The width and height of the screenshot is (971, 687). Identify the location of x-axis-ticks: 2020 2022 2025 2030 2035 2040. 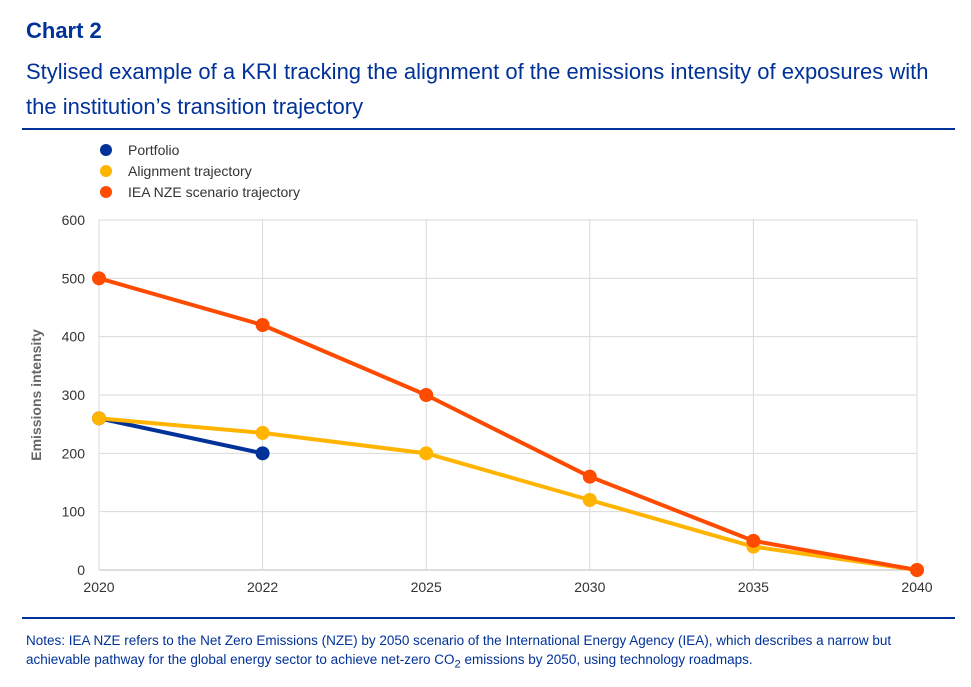
(507, 587).